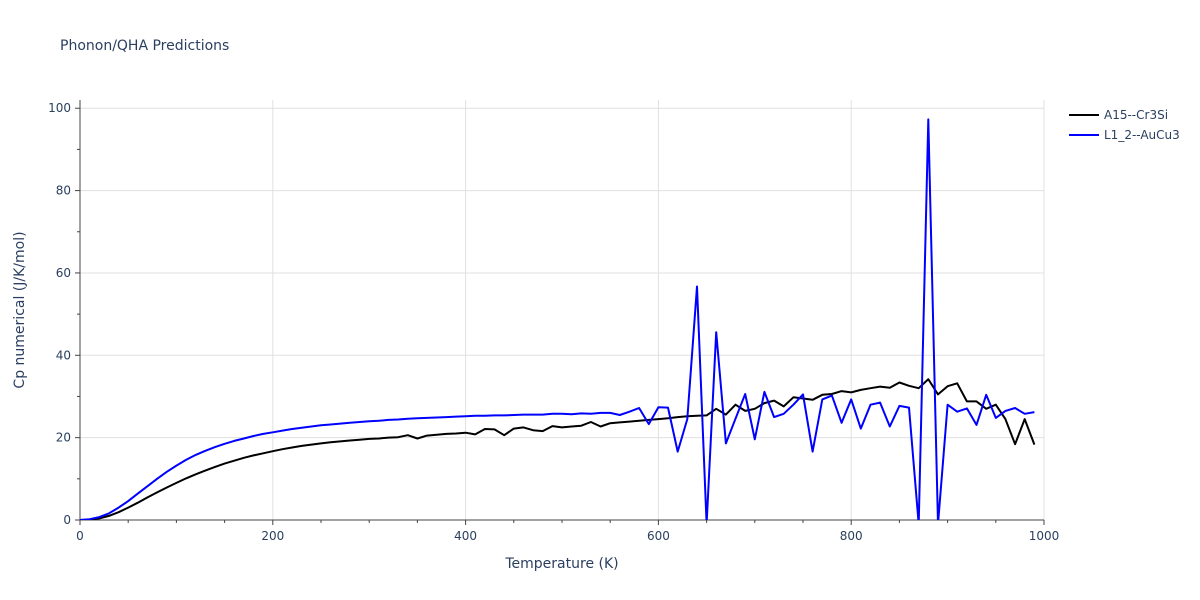 This screenshot has height=600, width=1200. Describe the element at coordinates (1136, 115) in the screenshot. I see `legend-label: A15--Cr3Si` at that location.